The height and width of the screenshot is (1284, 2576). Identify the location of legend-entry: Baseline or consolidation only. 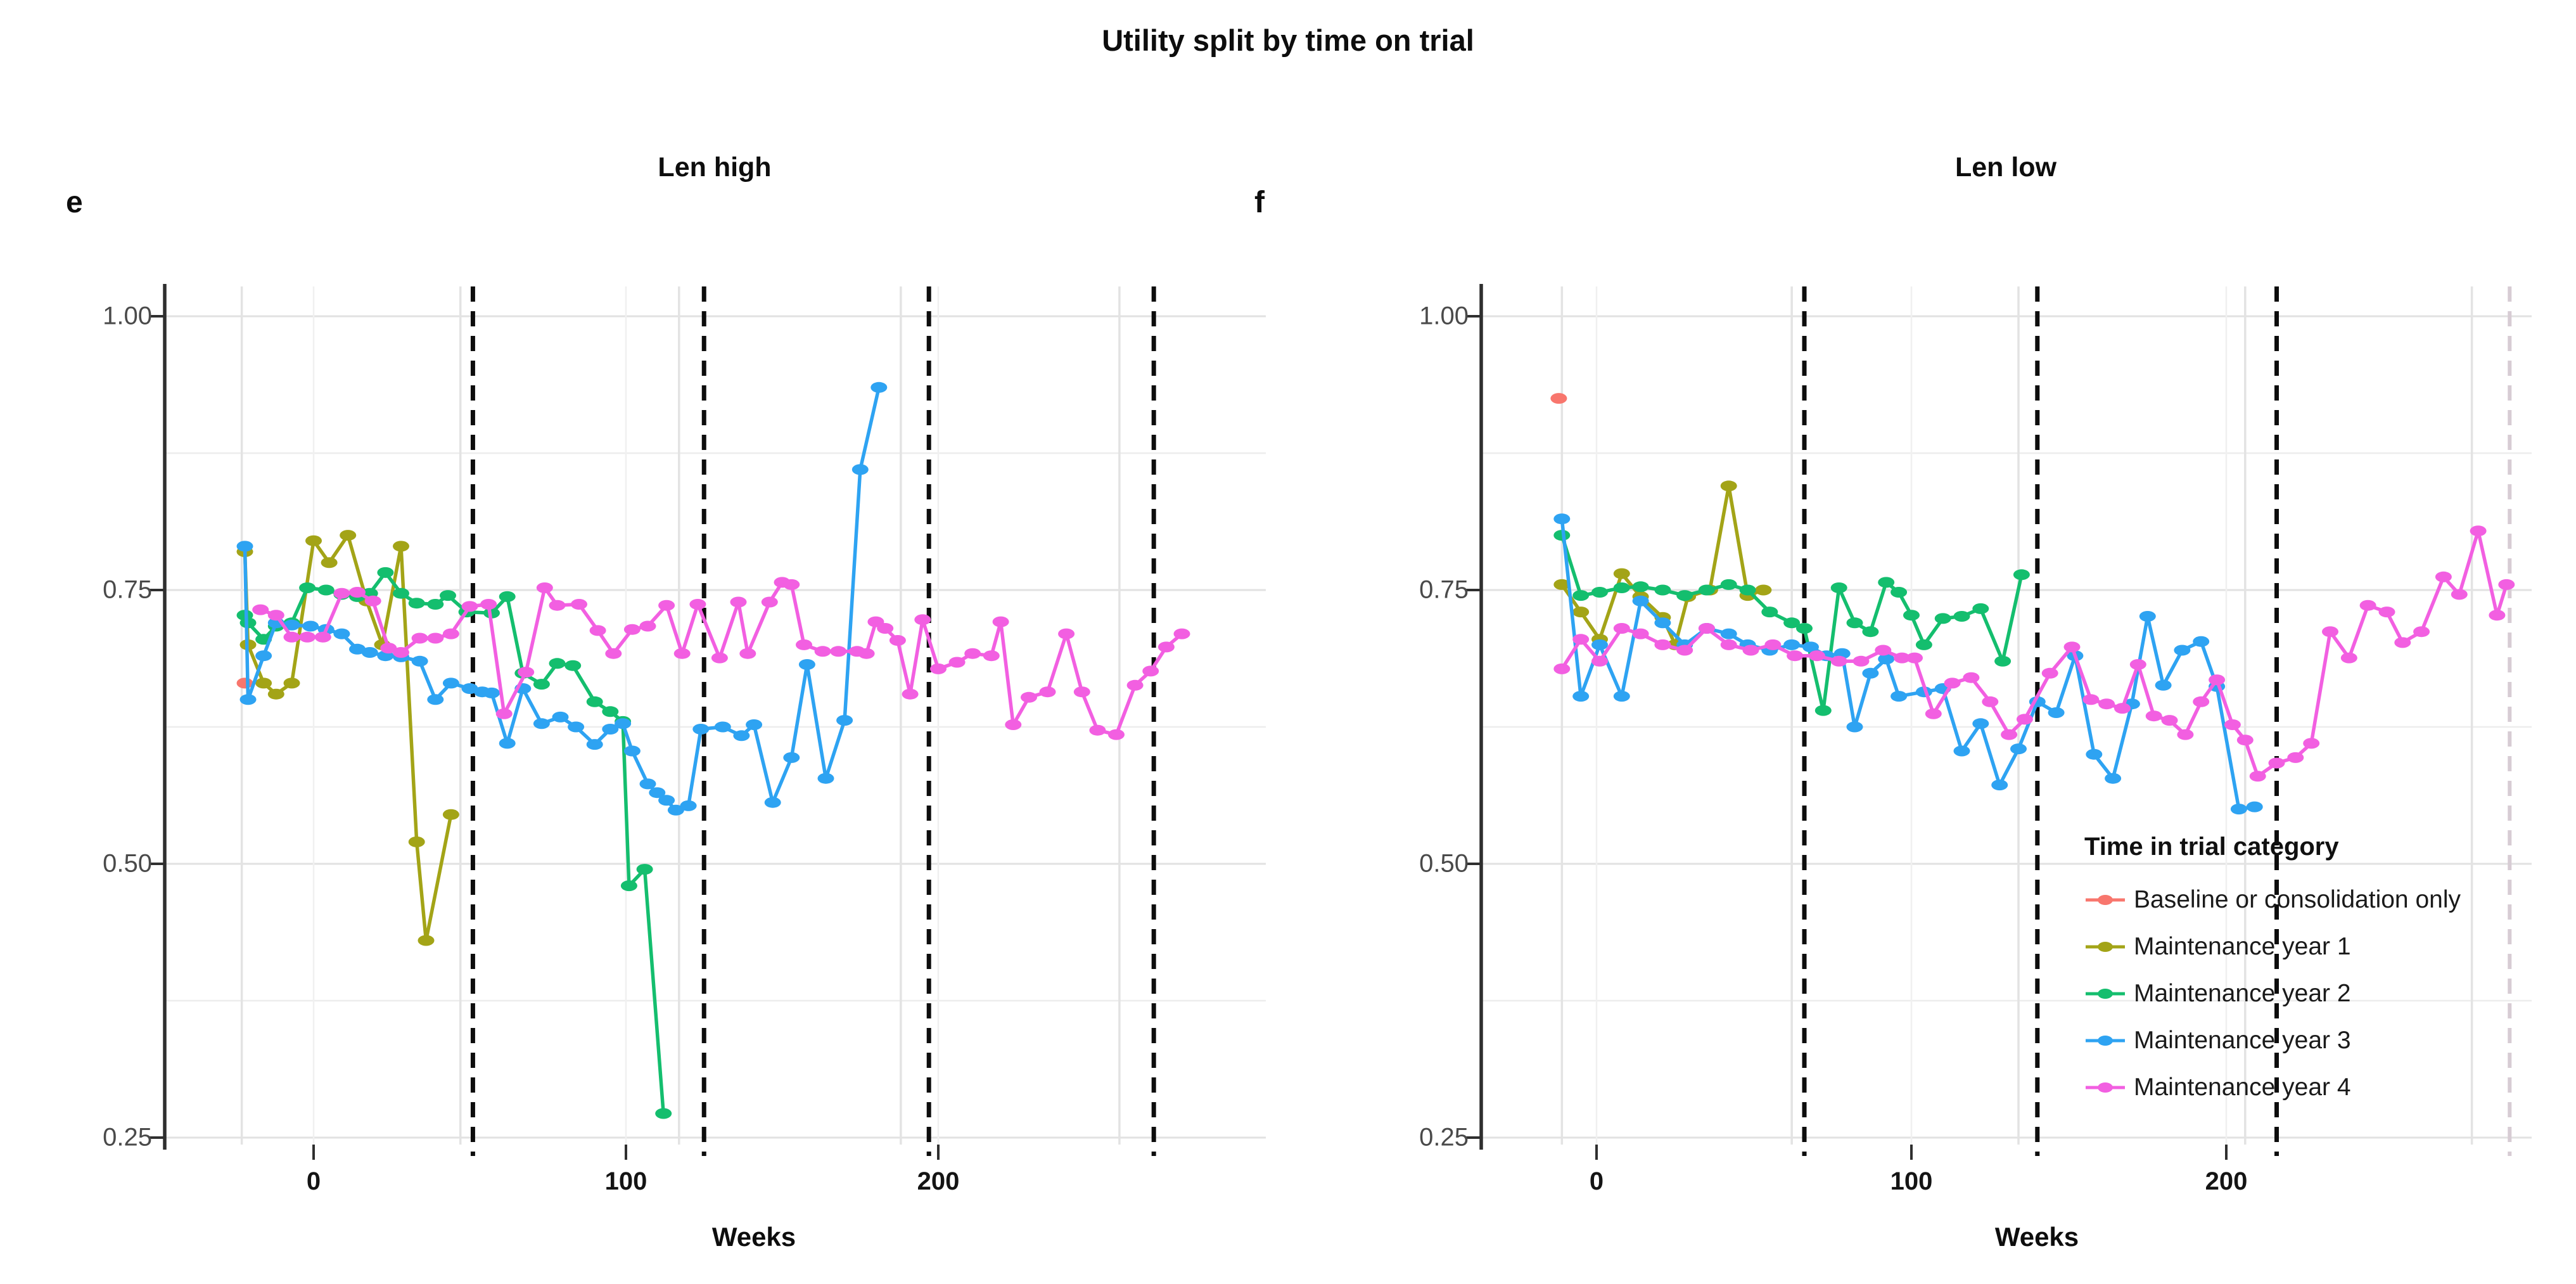
(2273, 899).